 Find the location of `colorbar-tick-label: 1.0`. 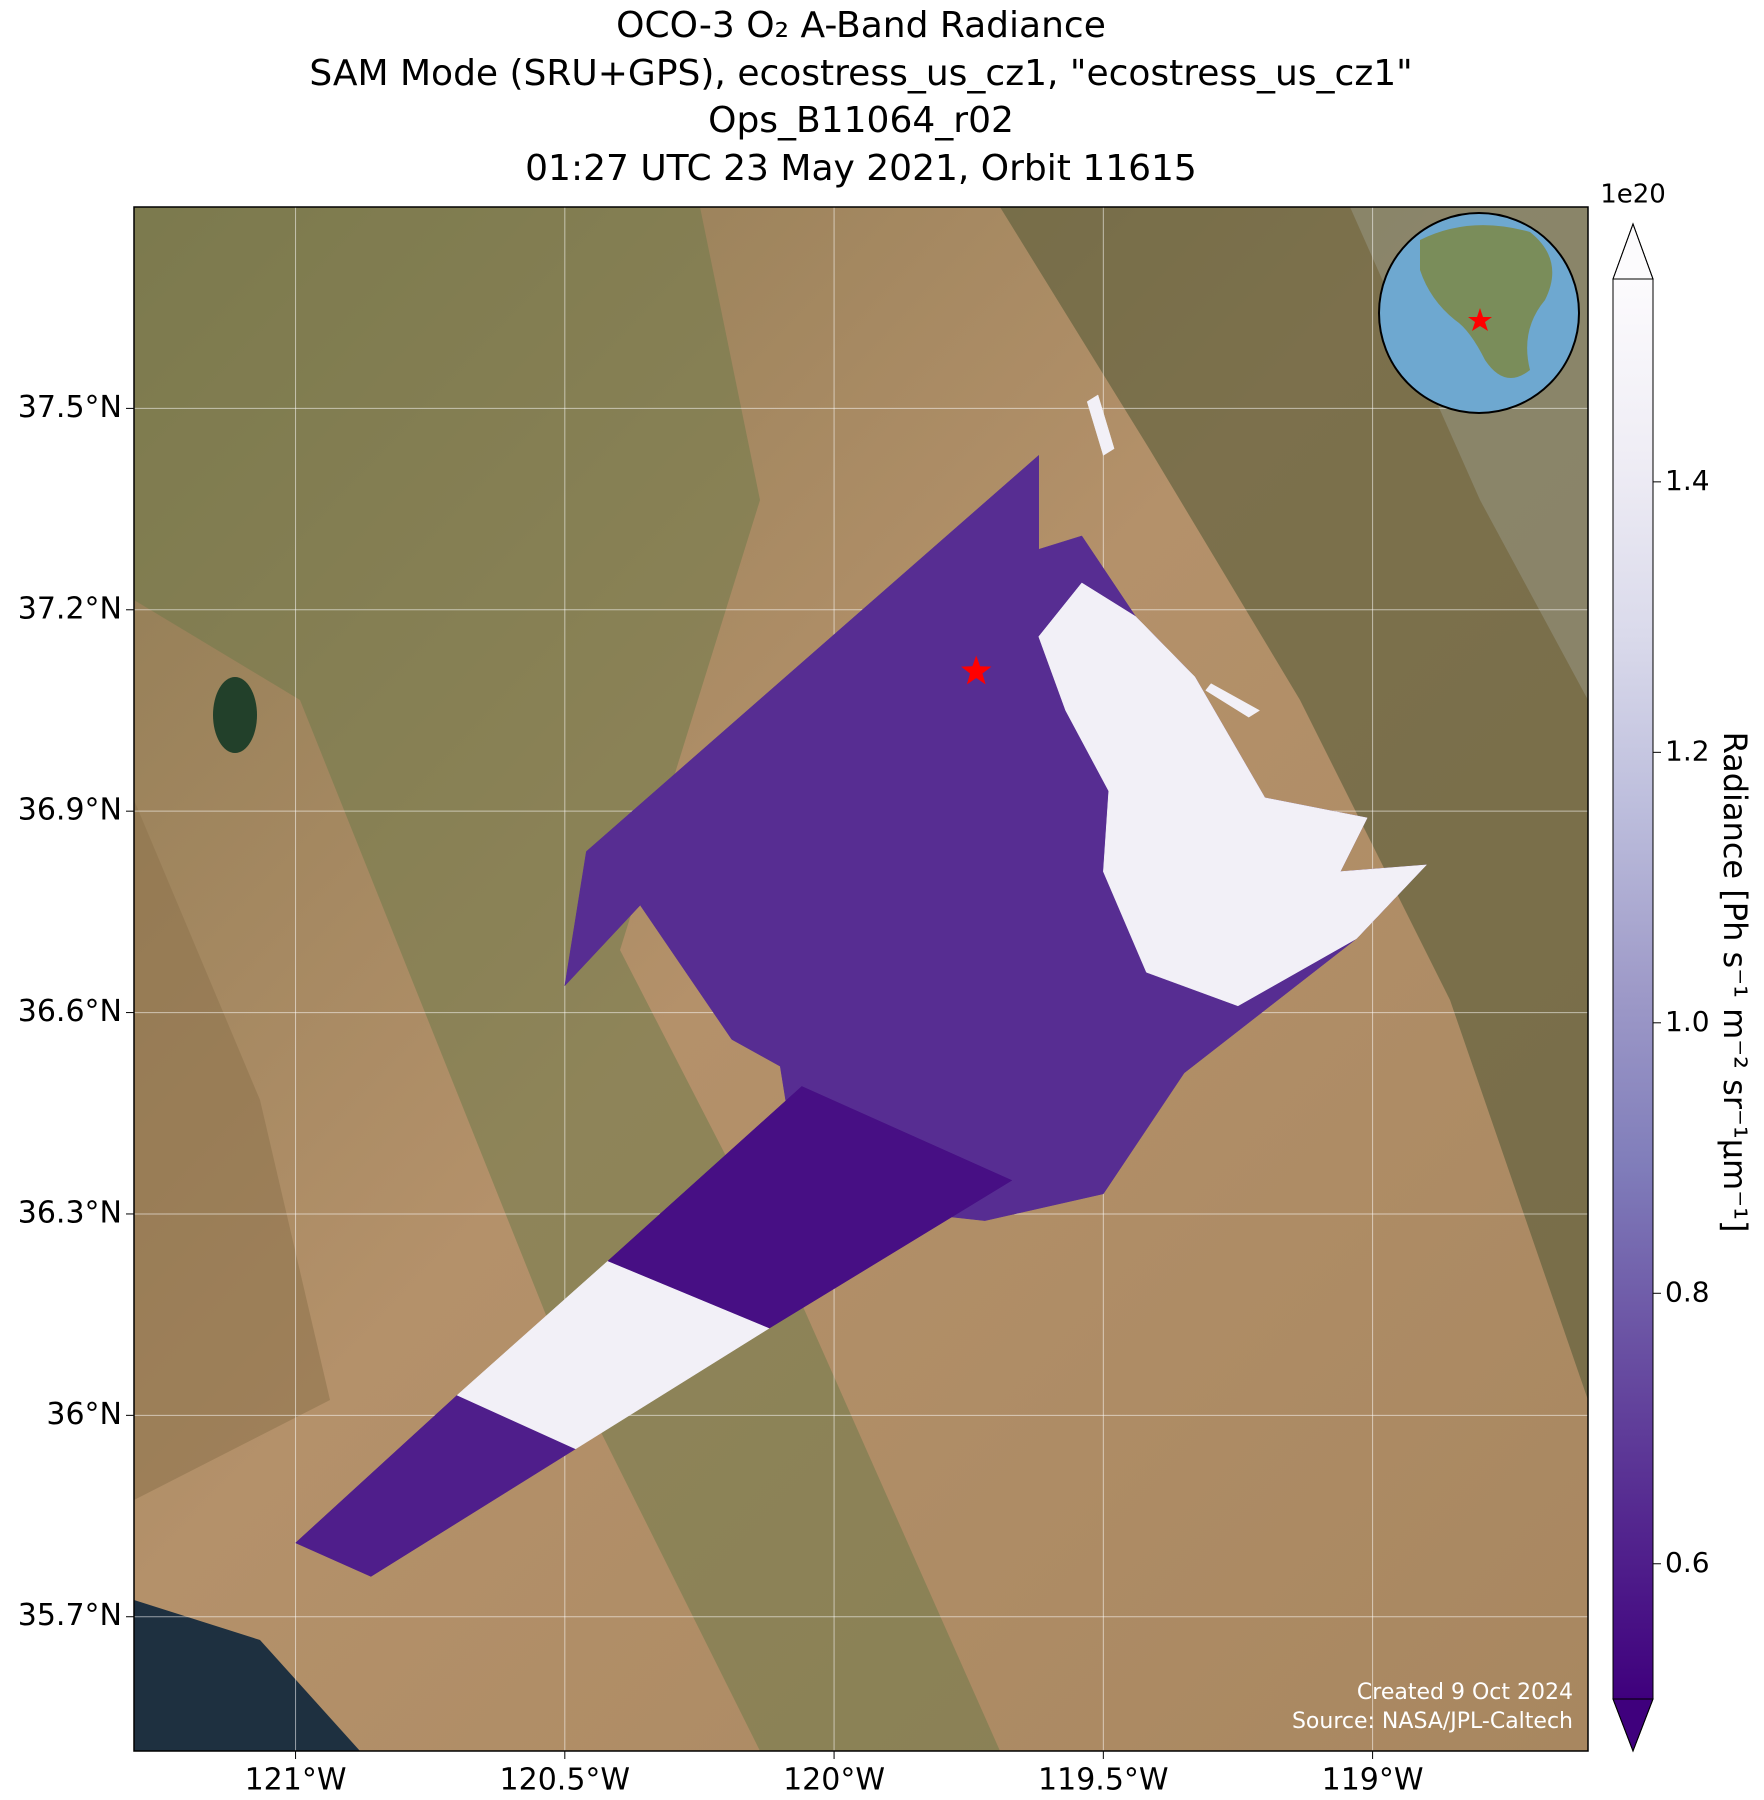

colorbar-tick-label: 1.0 is located at coordinates (1687, 1021).